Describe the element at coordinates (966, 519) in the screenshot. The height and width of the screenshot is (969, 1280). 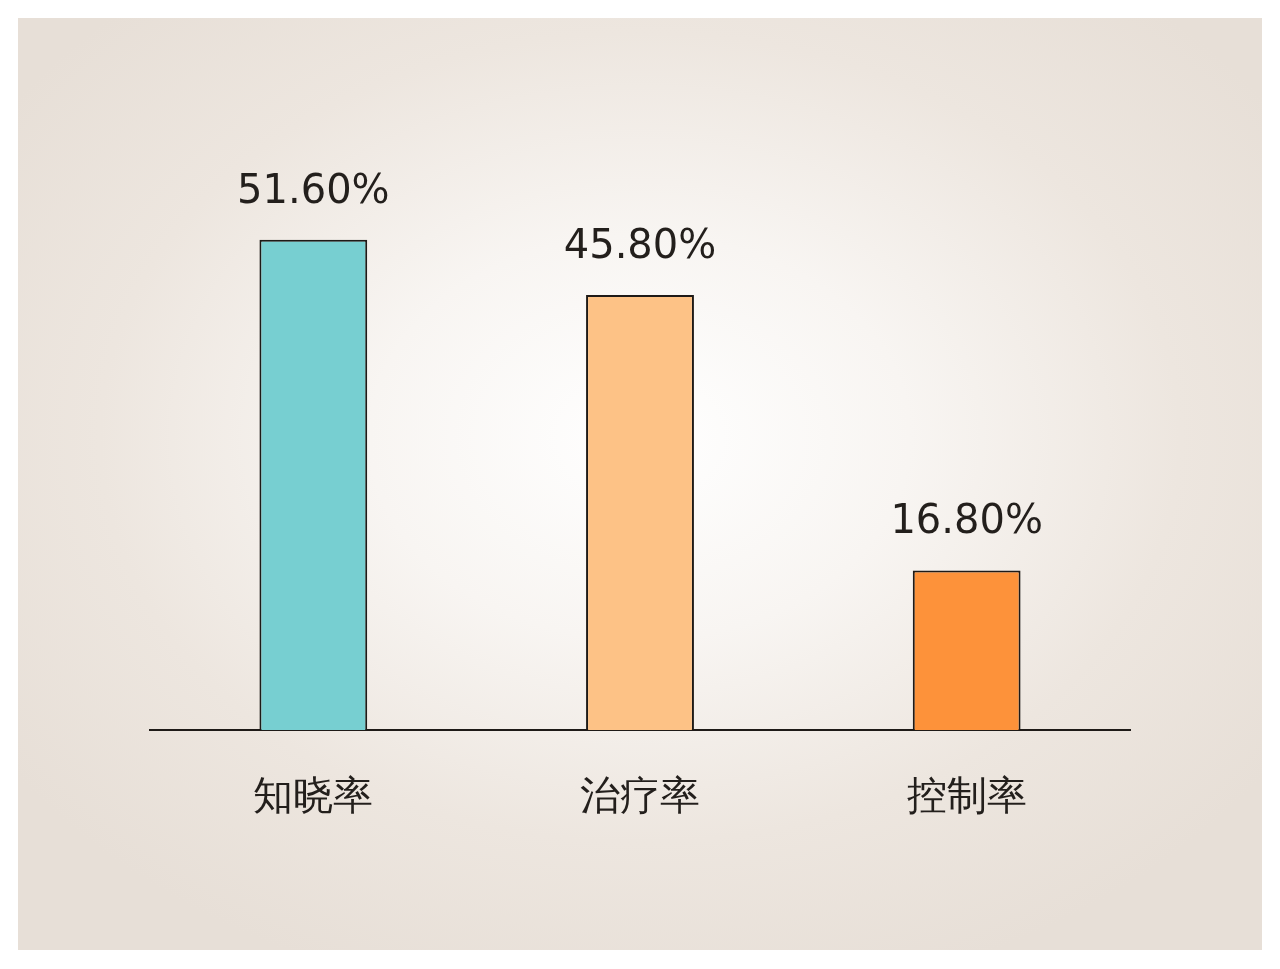
I see `data-label: 16.80%` at that location.